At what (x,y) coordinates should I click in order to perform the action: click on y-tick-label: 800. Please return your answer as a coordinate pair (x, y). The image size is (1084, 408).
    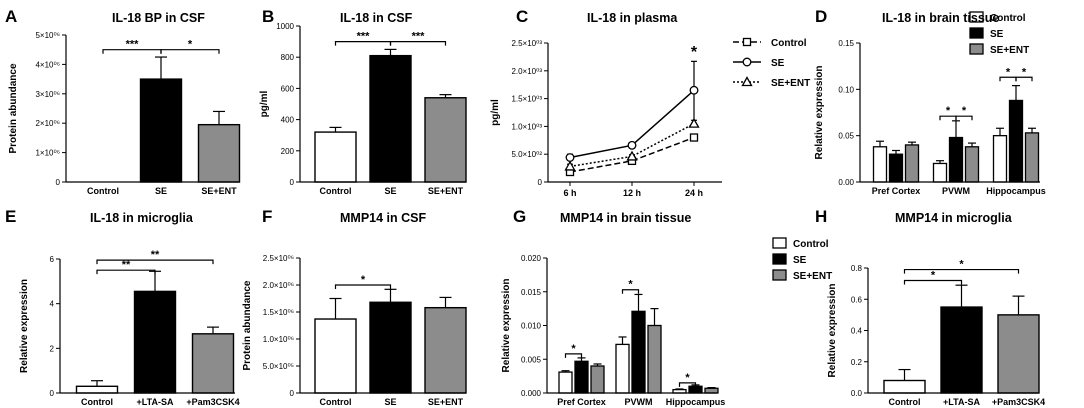
    Looking at the image, I should click on (288, 57).